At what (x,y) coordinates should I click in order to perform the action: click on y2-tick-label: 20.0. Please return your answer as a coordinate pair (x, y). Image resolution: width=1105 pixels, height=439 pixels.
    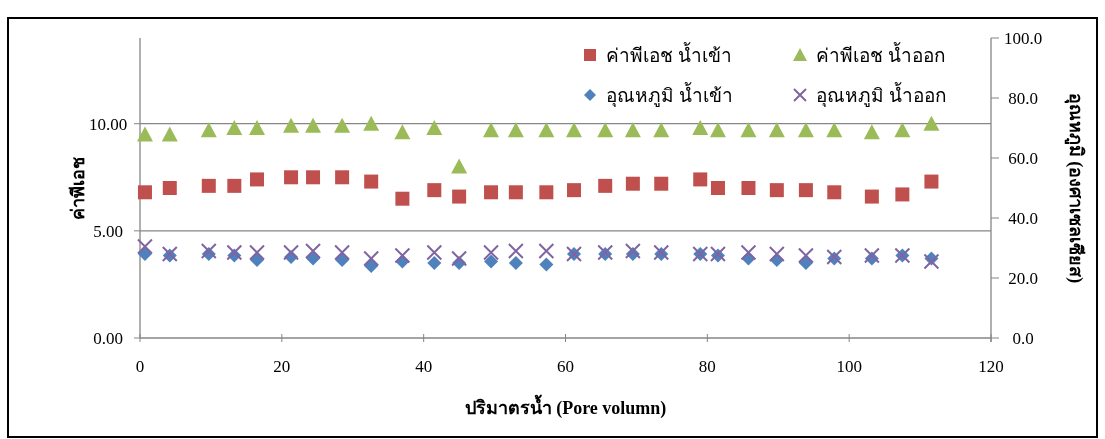
    Looking at the image, I should click on (1023, 278).